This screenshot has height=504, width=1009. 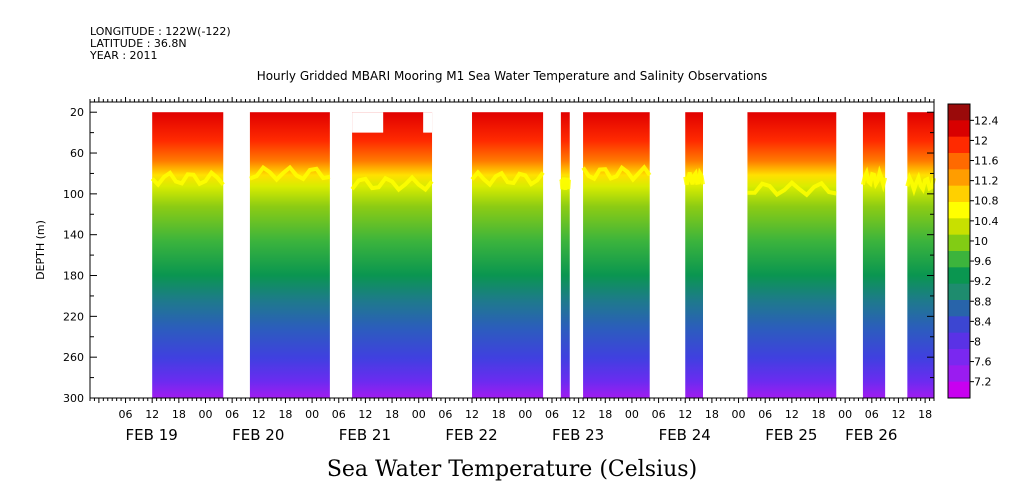 What do you see at coordinates (981, 140) in the screenshot?
I see `colorbar-label: 12` at bounding box center [981, 140].